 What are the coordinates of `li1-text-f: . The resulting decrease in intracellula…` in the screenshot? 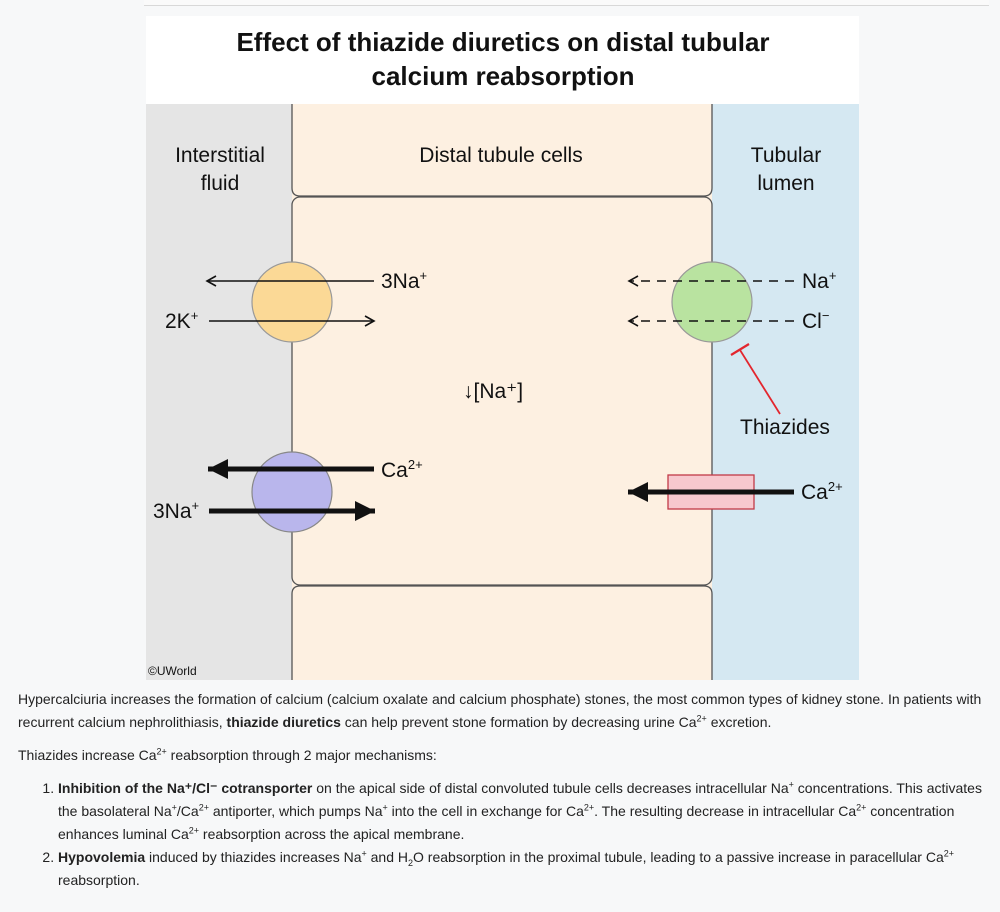 It's located at (725, 811).